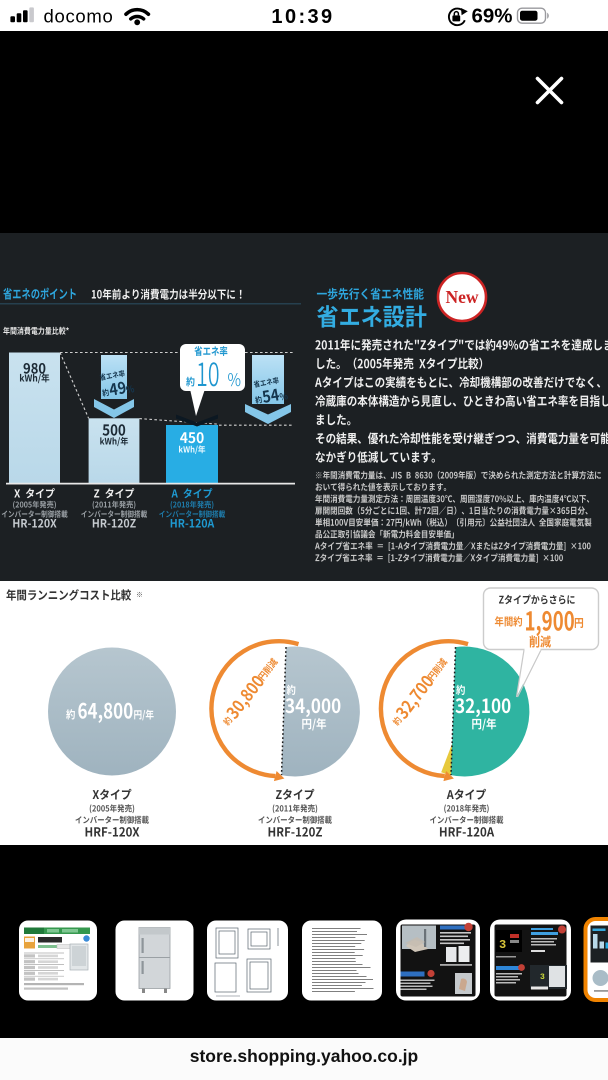  Describe the element at coordinates (491, 16) in the screenshot. I see `svg-text: 69%` at that location.